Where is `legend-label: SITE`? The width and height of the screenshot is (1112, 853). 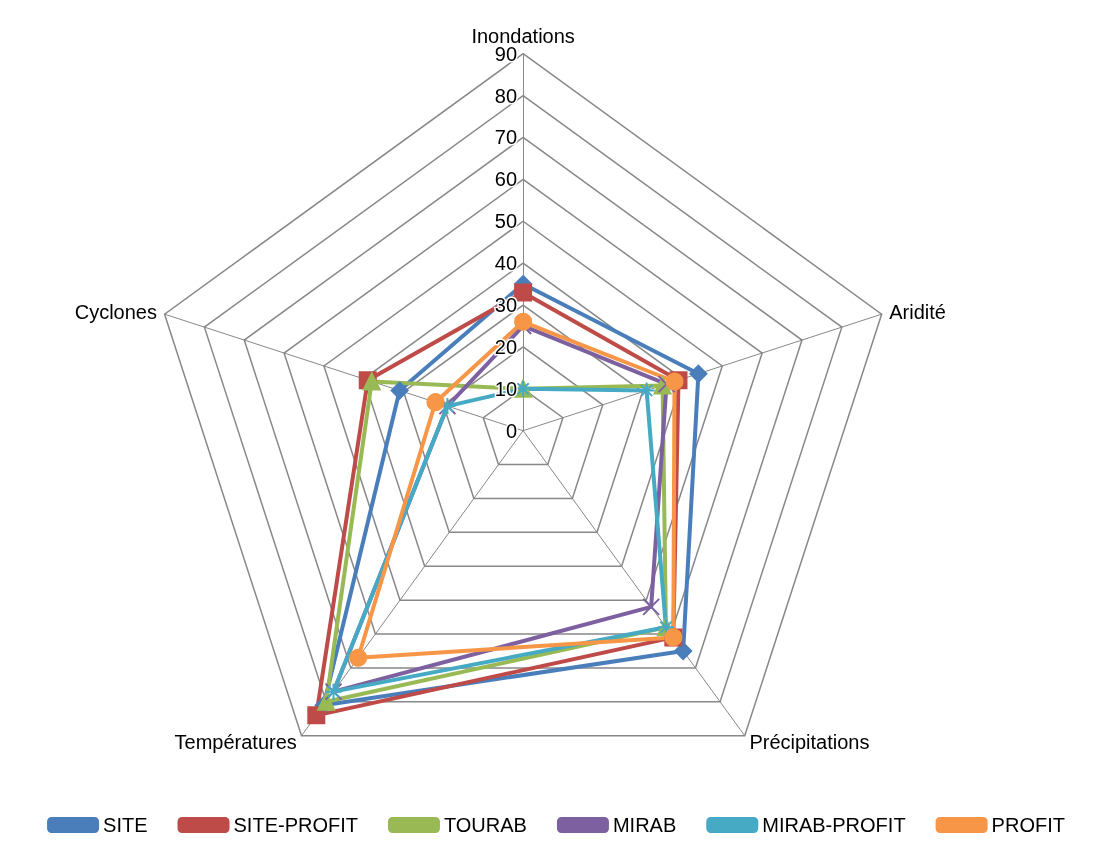
legend-label: SITE is located at coordinates (125, 825).